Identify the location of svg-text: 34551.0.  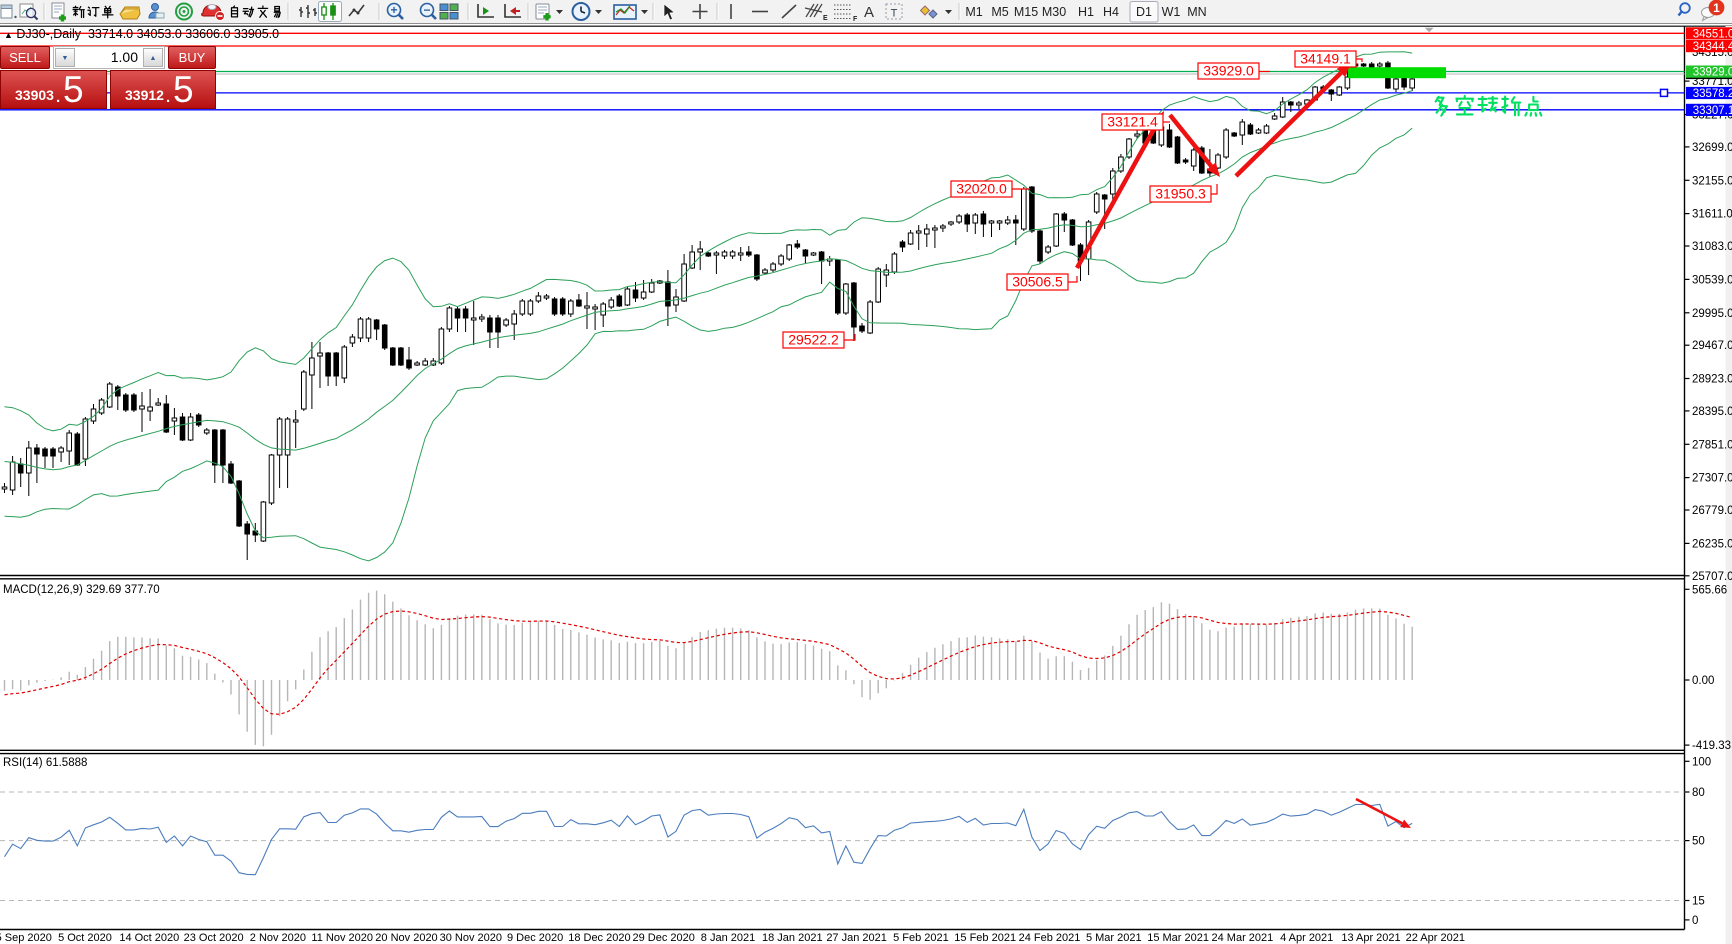
(1712, 35).